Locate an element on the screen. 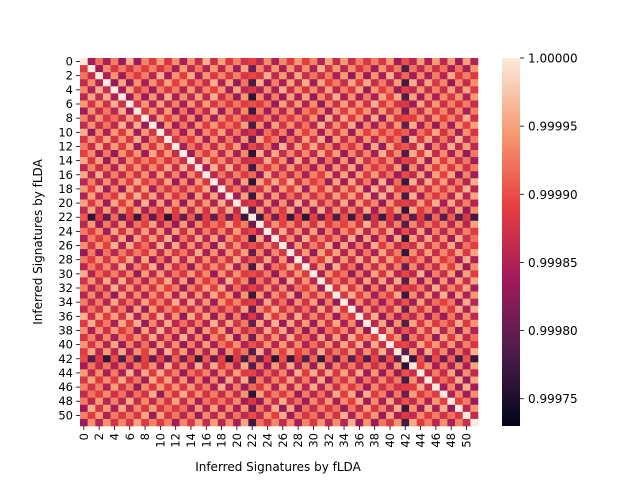 Image resolution: width=640 pixels, height=484 pixels. x-tick-label: 18 is located at coordinates (222, 440).